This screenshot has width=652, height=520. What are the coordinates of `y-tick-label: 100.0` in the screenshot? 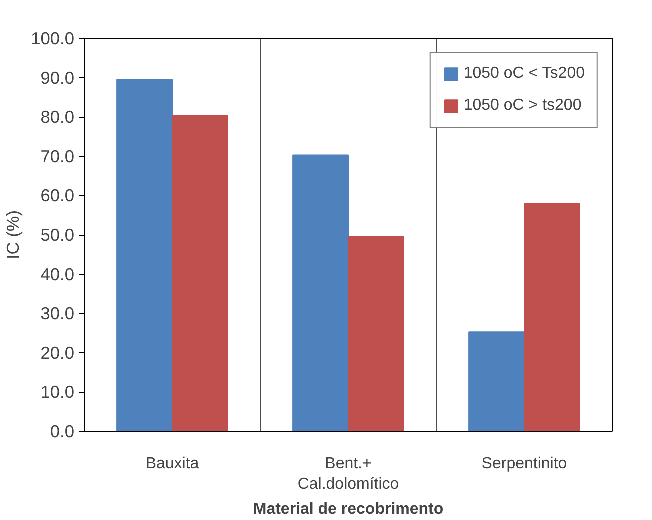 It's located at (53, 38).